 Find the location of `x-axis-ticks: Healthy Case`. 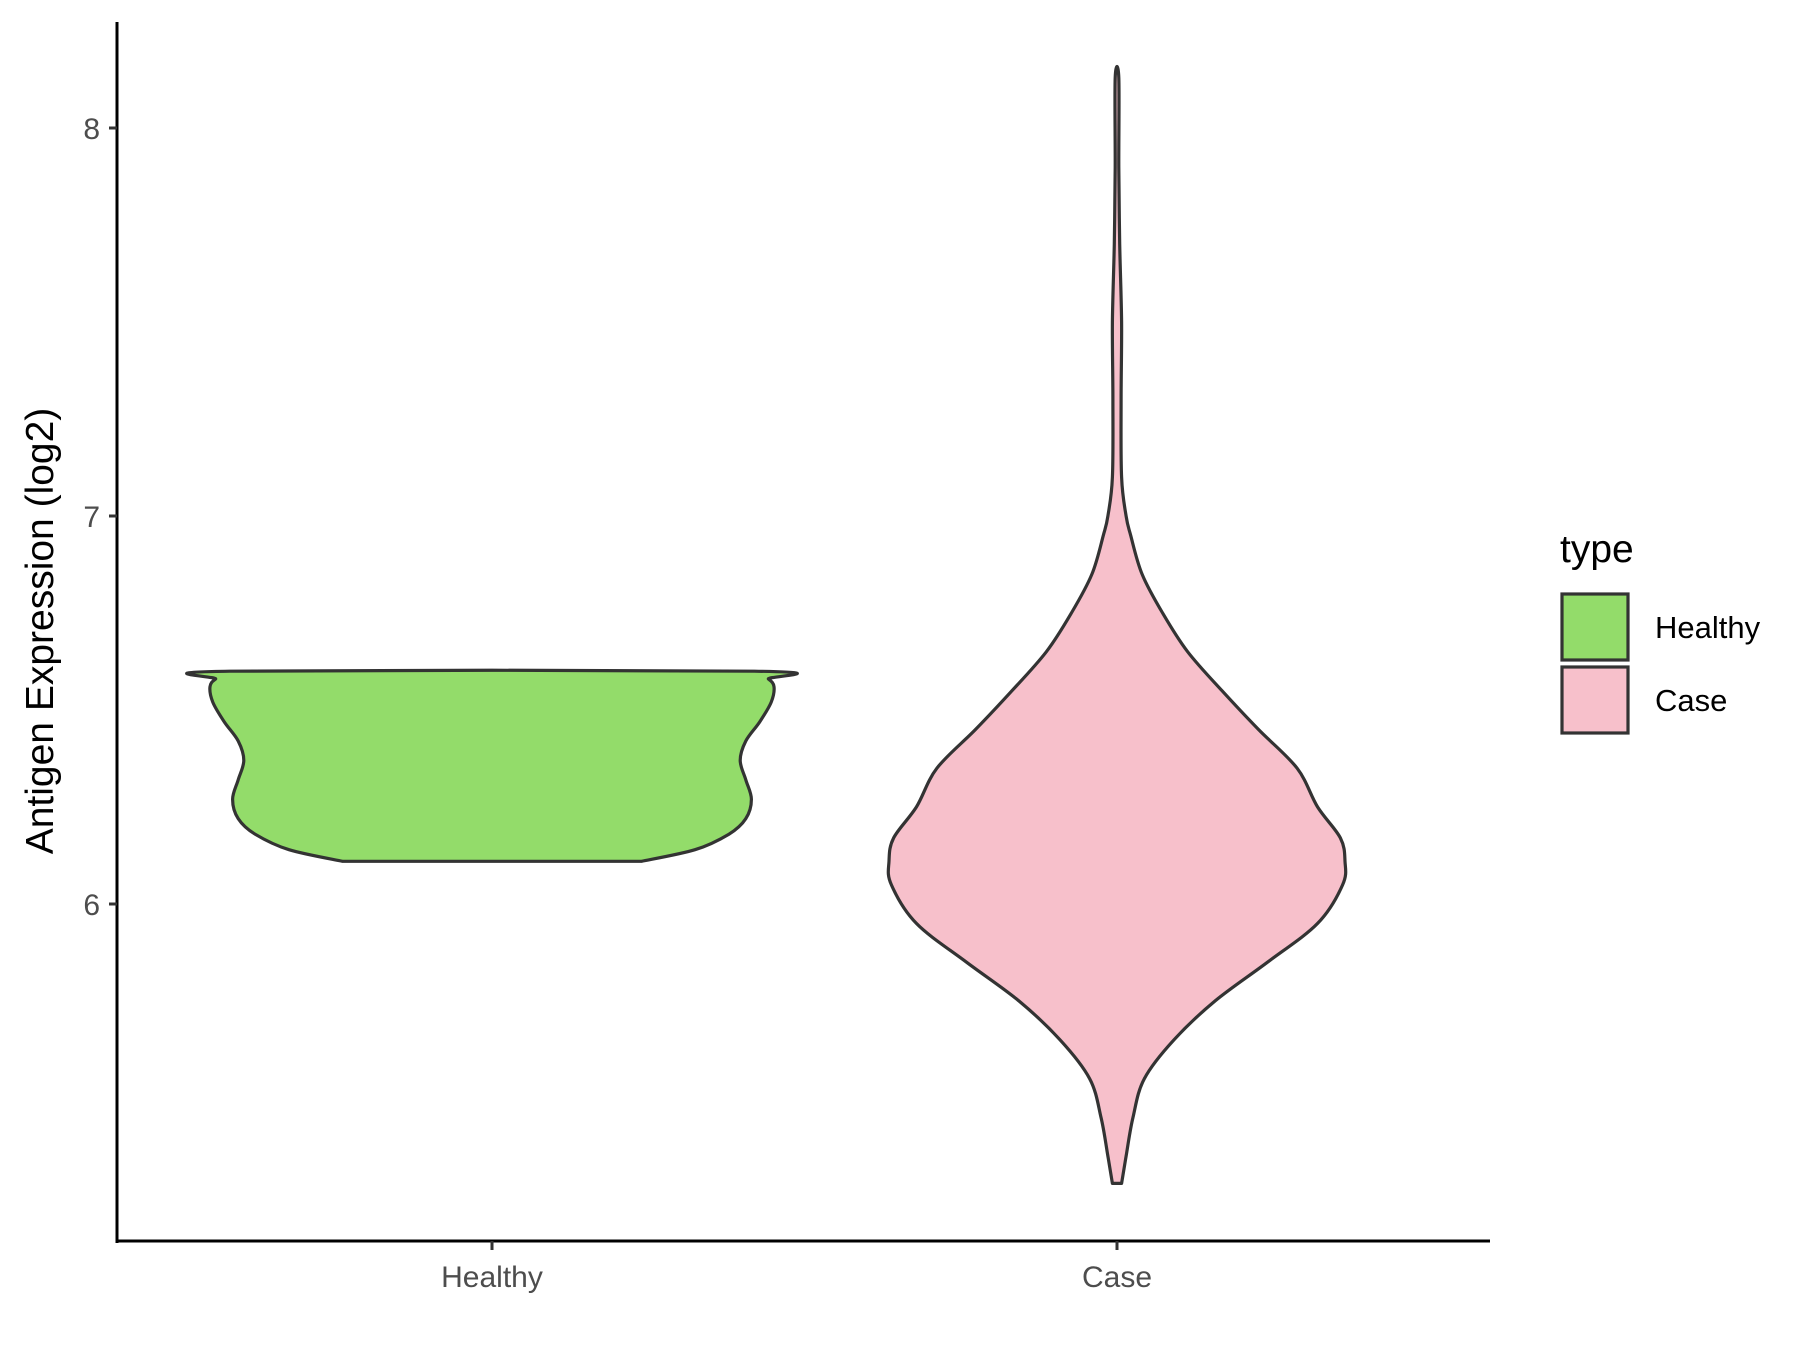

x-axis-ticks: Healthy Case is located at coordinates (796, 1267).